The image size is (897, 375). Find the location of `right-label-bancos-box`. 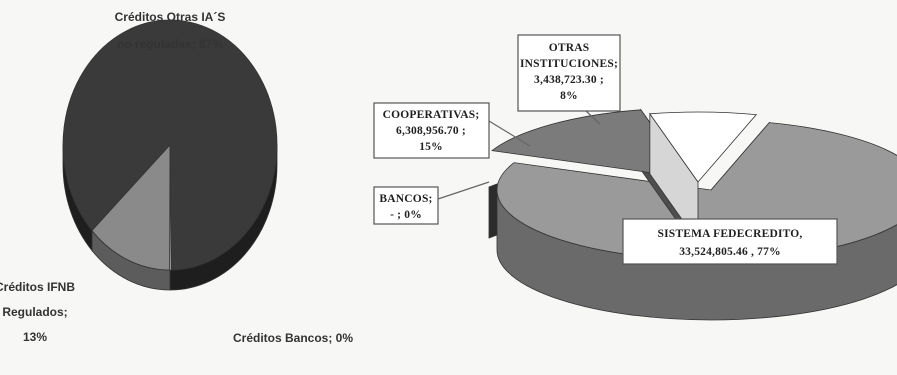

right-label-bancos-box is located at coordinates (406, 205).